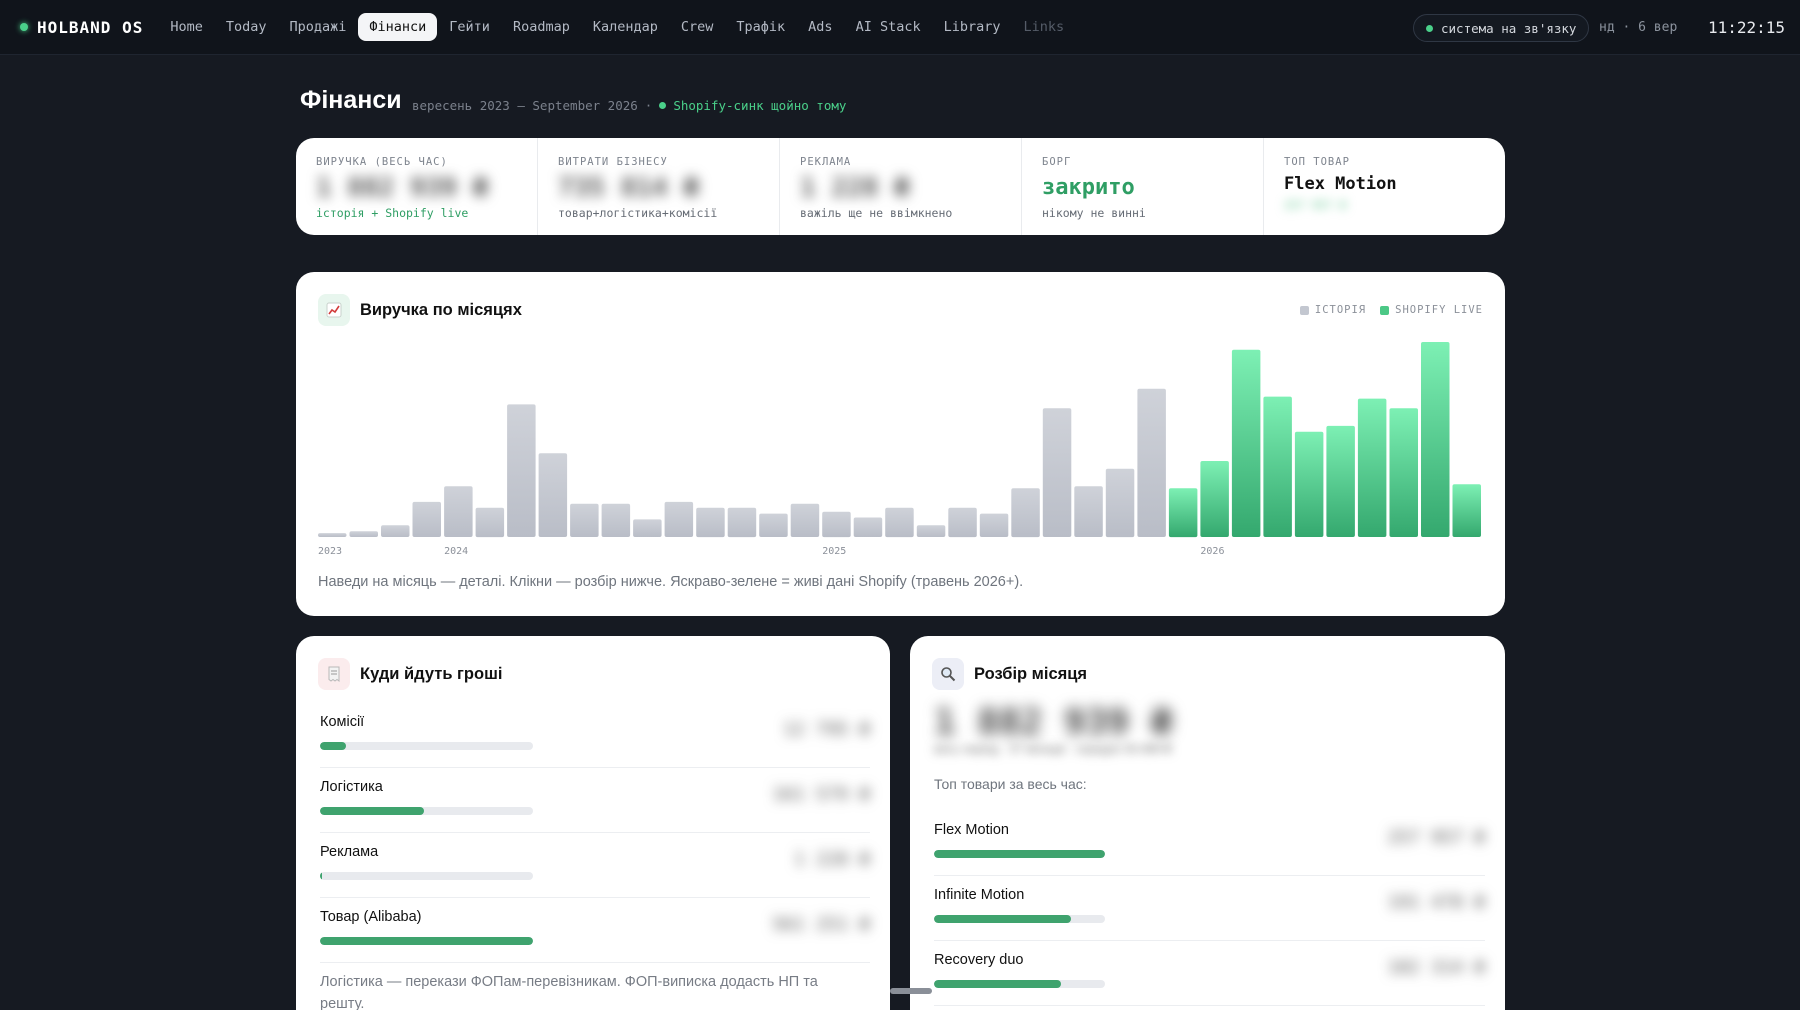  What do you see at coordinates (1209, 844) in the screenshot?
I see `product-row: Flex Motion 257 957 ₴` at bounding box center [1209, 844].